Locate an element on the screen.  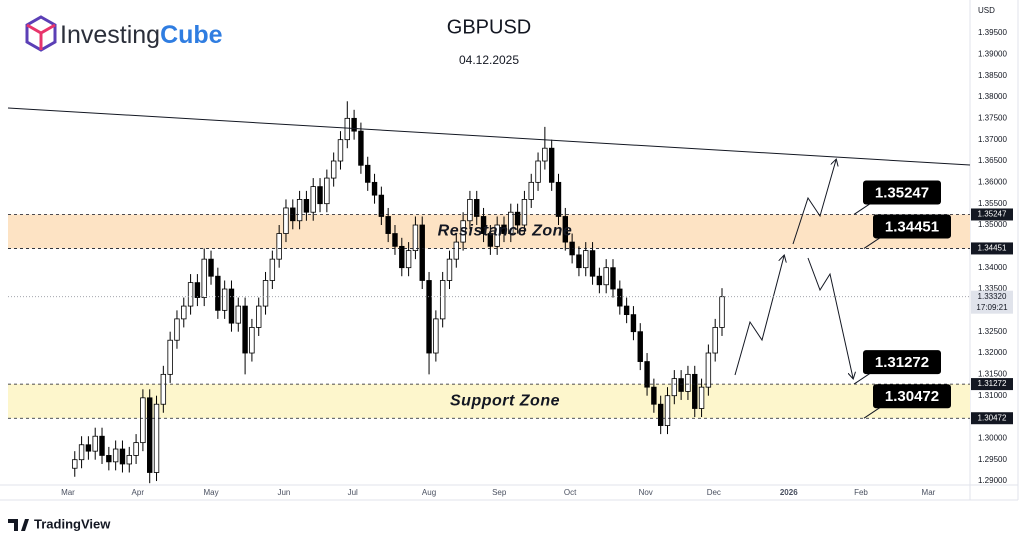
y-tick-label: 1.37500 is located at coordinates (992, 117).